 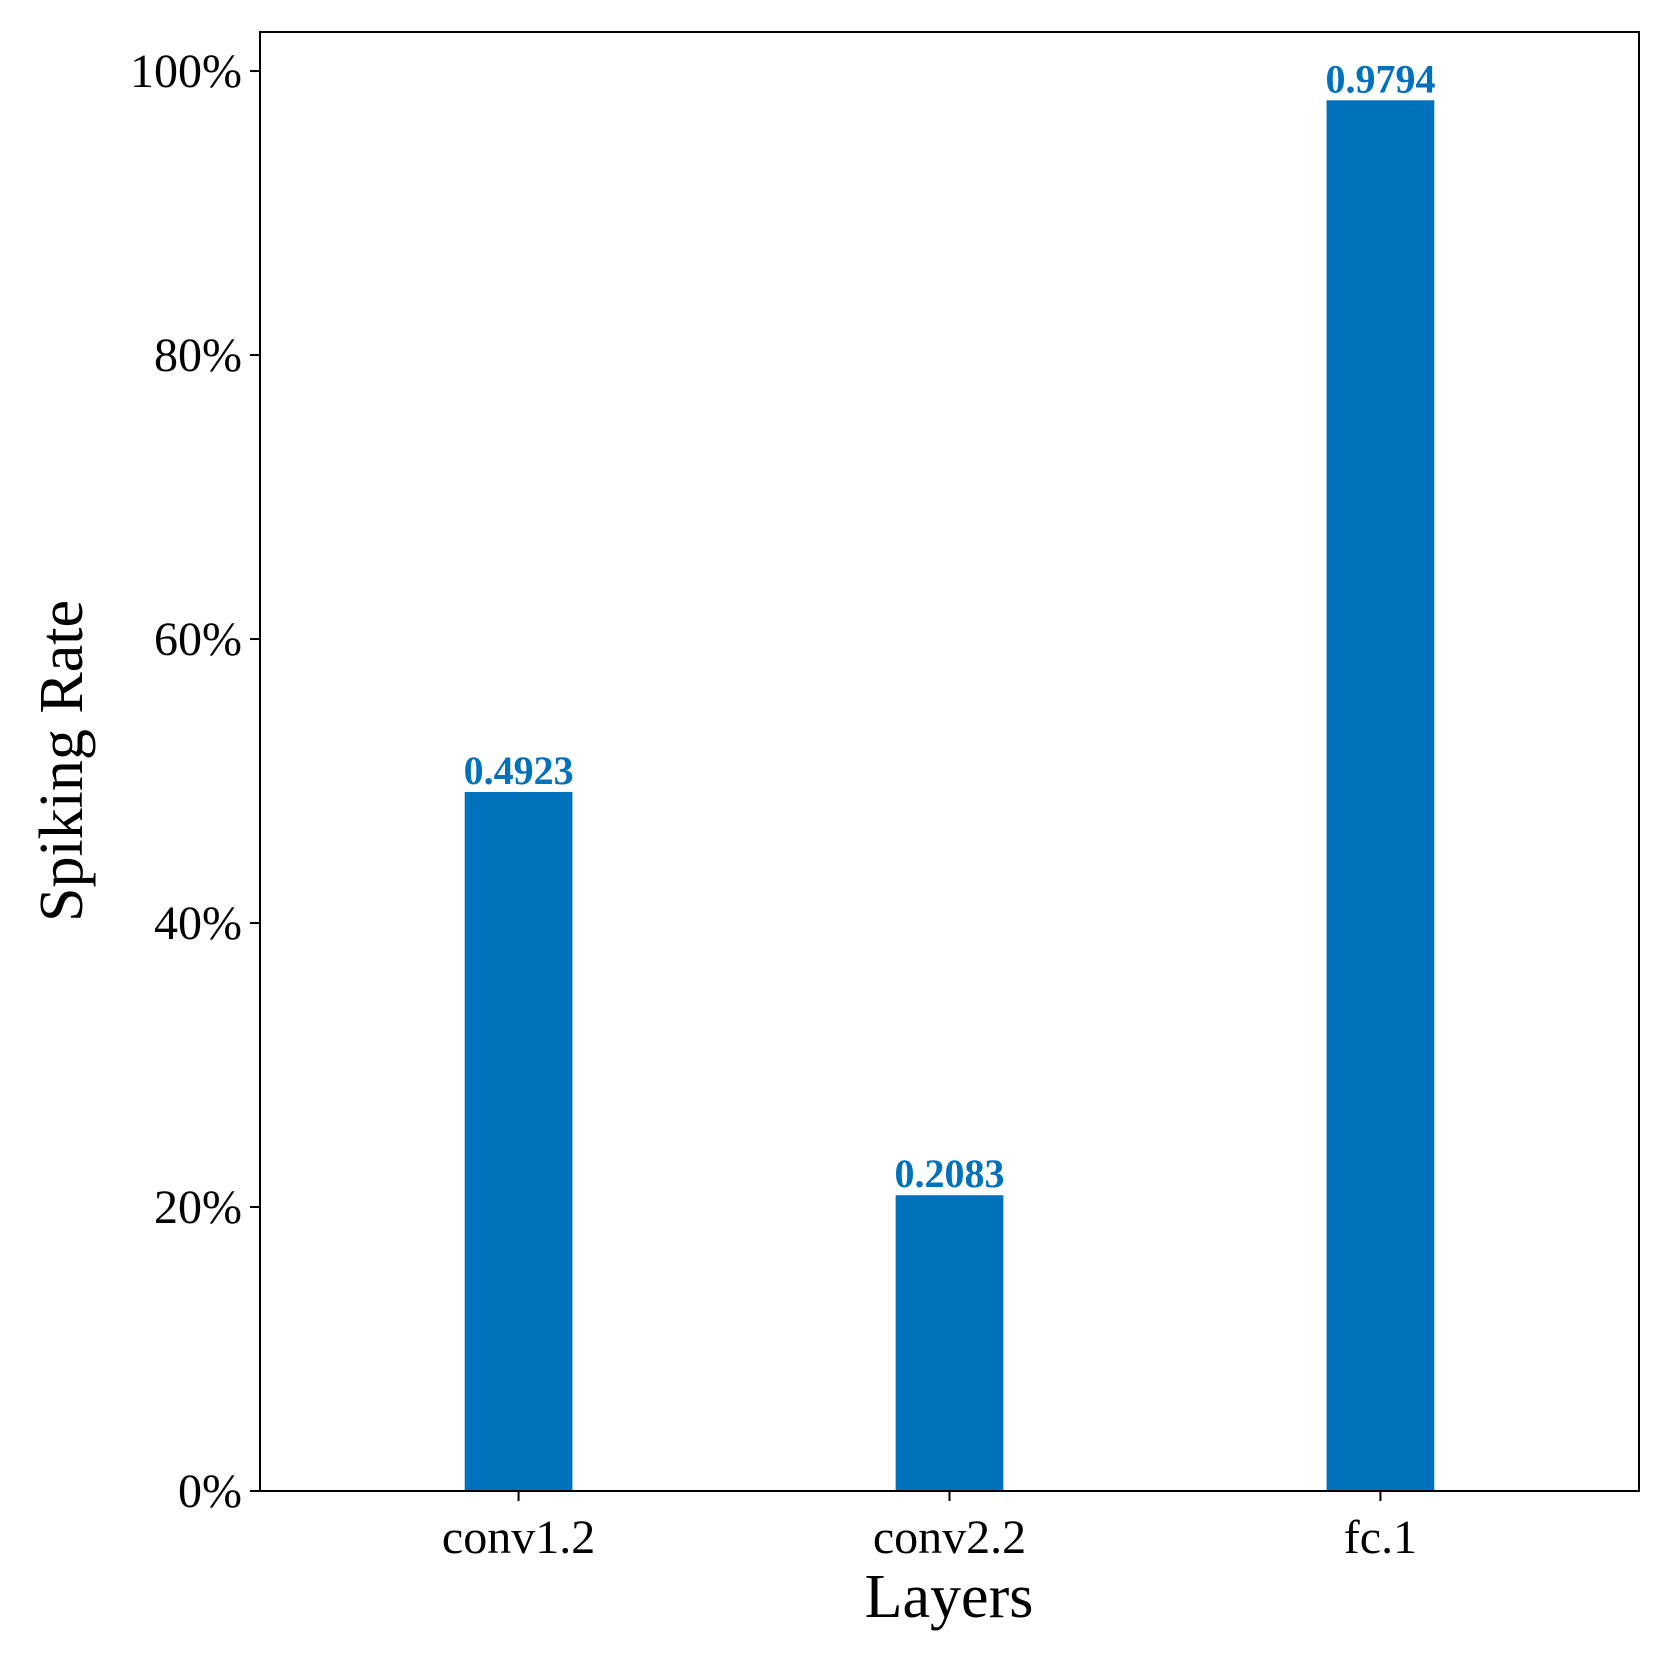 I want to click on bar-fc.1, so click(x=1380, y=795).